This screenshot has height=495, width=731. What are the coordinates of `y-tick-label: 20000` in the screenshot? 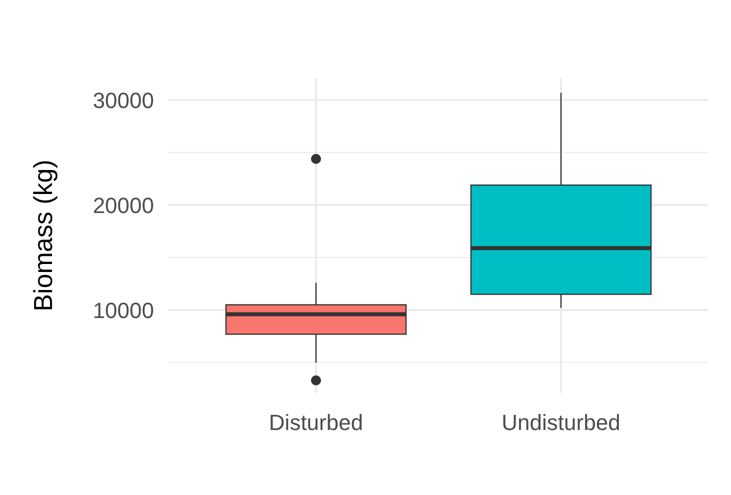 It's located at (123, 205).